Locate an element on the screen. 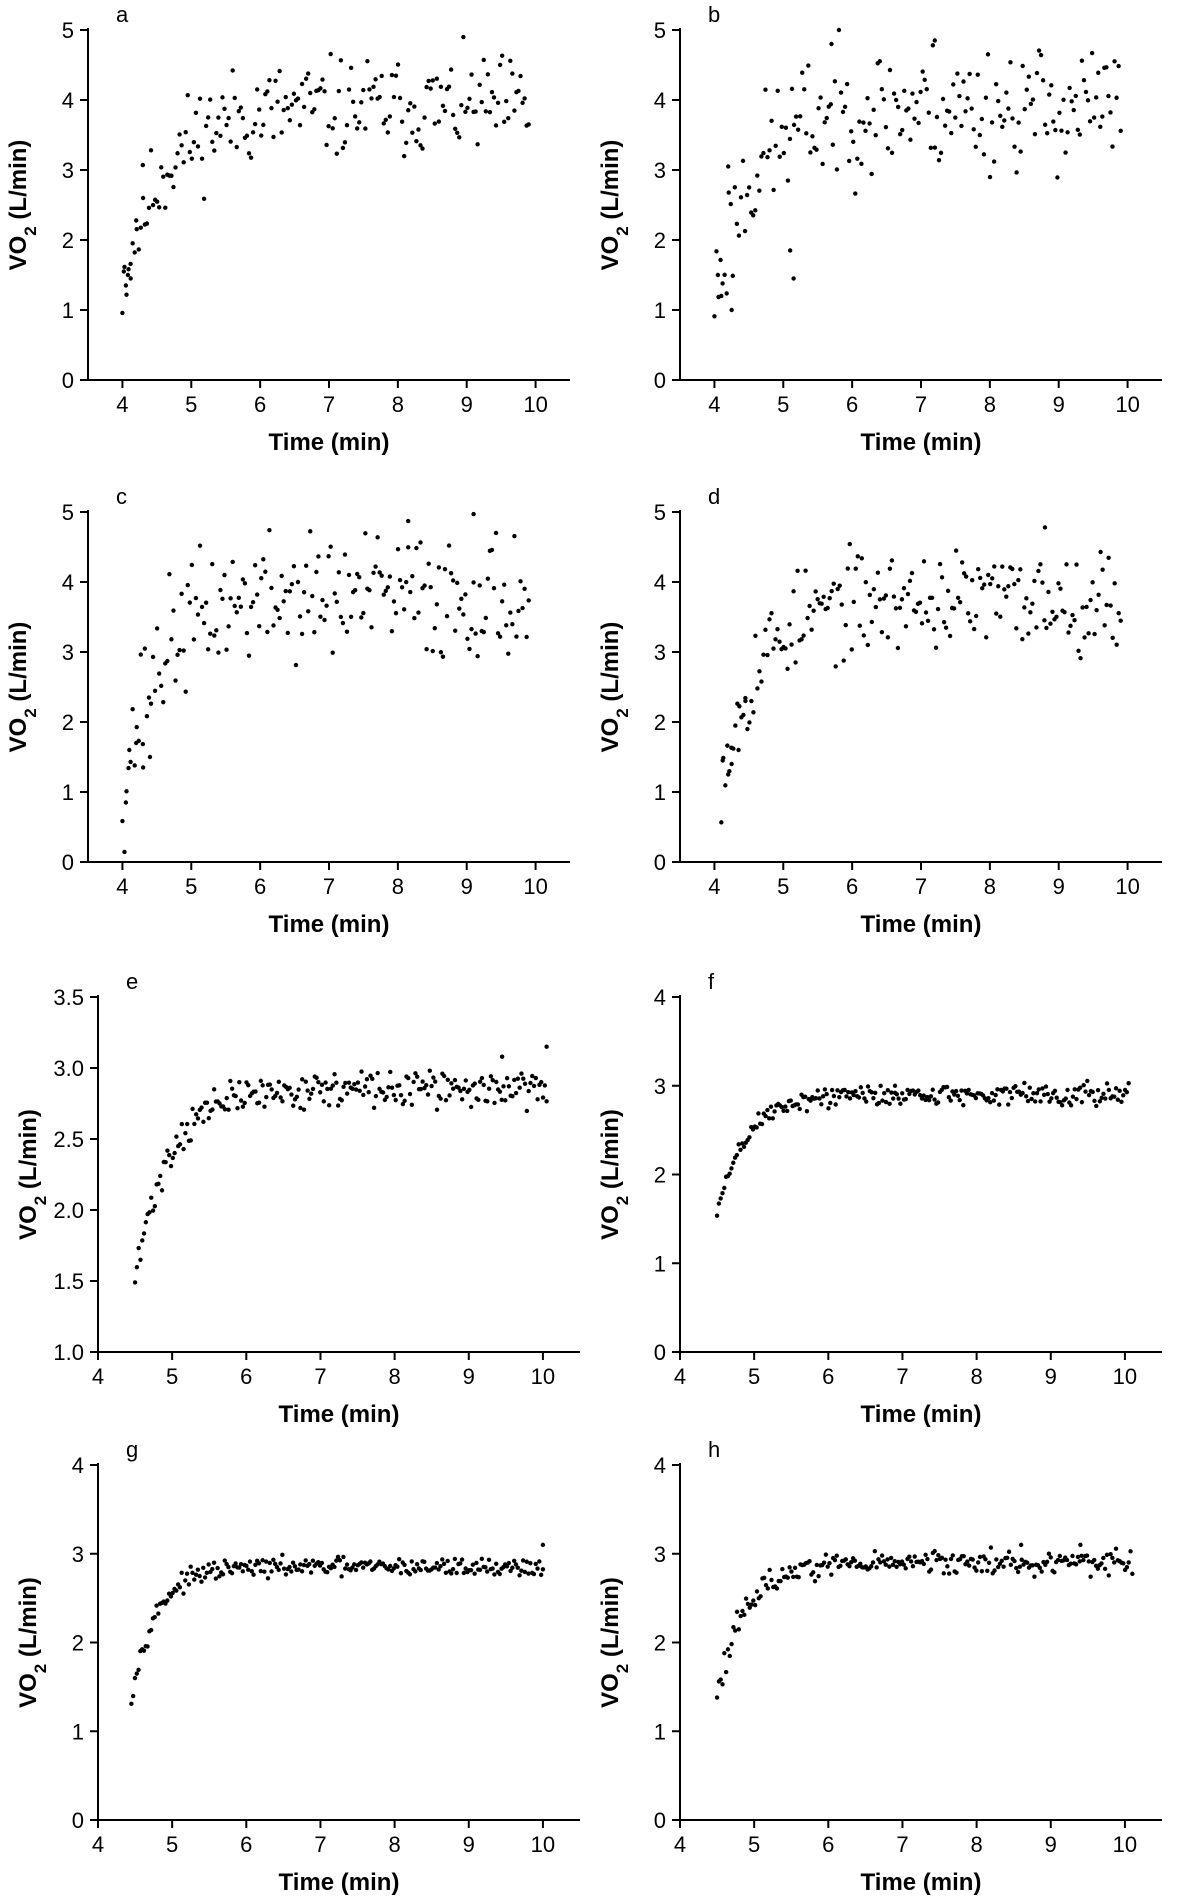  y-tick-label: 1.0 is located at coordinates (68, 1352).